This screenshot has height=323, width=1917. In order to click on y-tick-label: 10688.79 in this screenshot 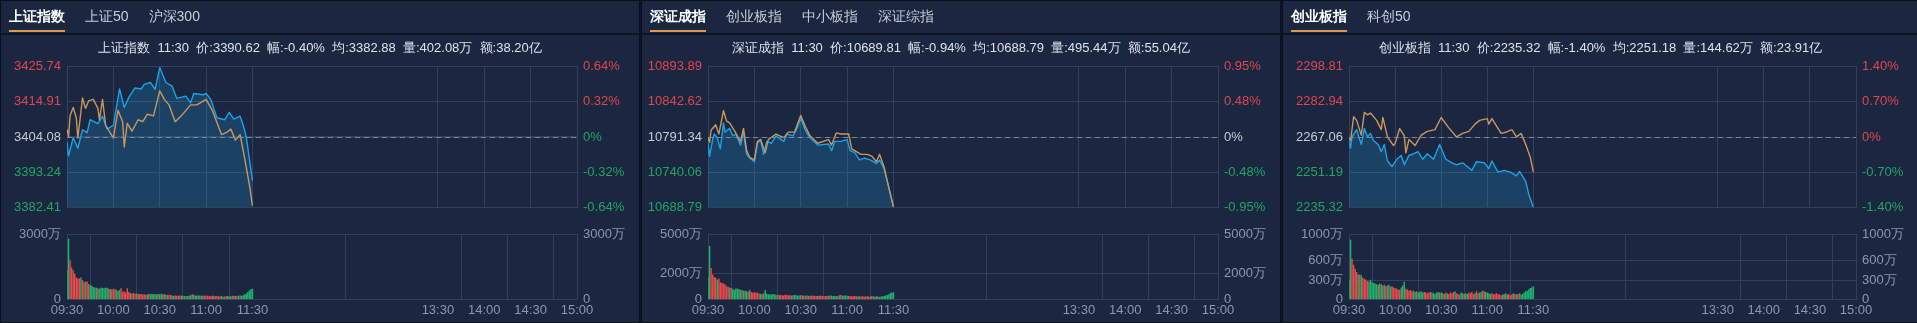, I will do `click(674, 206)`.